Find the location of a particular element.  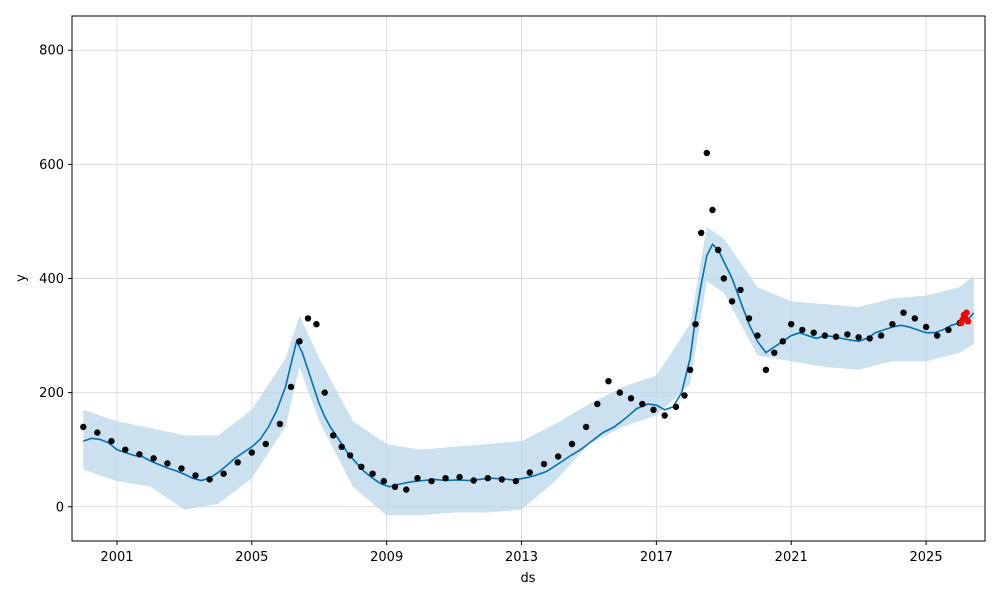

y-tick-label: 0 is located at coordinates (60, 507).